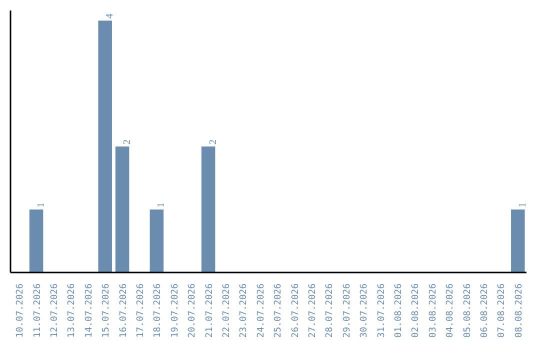 The width and height of the screenshot is (540, 340). Describe the element at coordinates (209, 310) in the screenshot. I see `x-tick-label: 21.07.2026` at that location.